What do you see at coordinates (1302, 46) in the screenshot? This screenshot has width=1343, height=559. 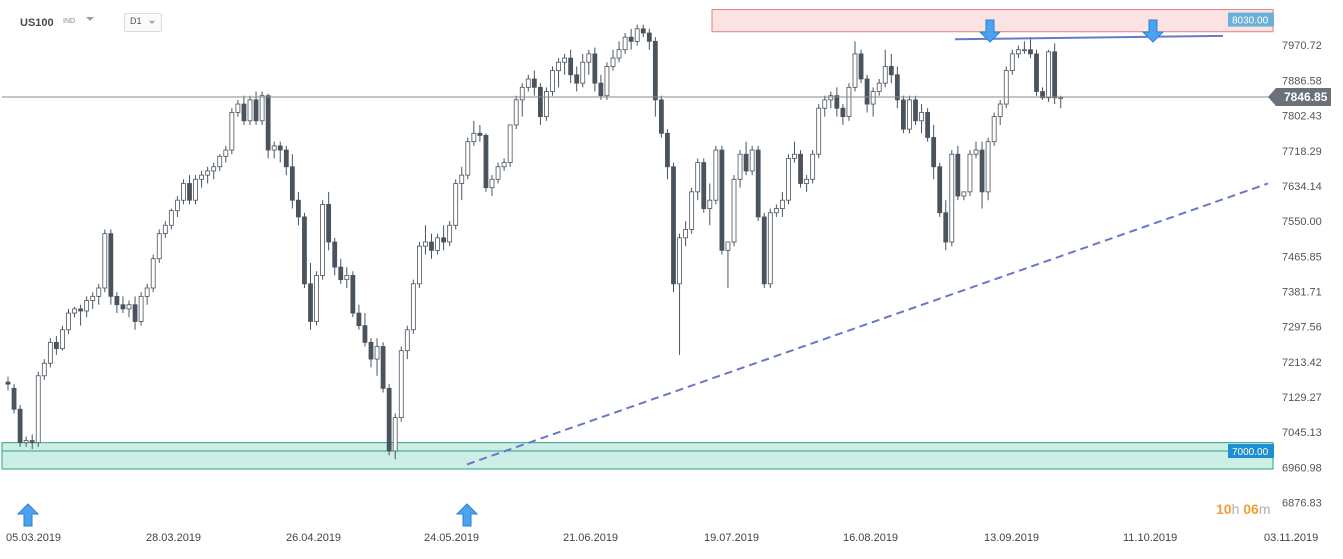 I see `y-tick-label: 7970.72` at bounding box center [1302, 46].